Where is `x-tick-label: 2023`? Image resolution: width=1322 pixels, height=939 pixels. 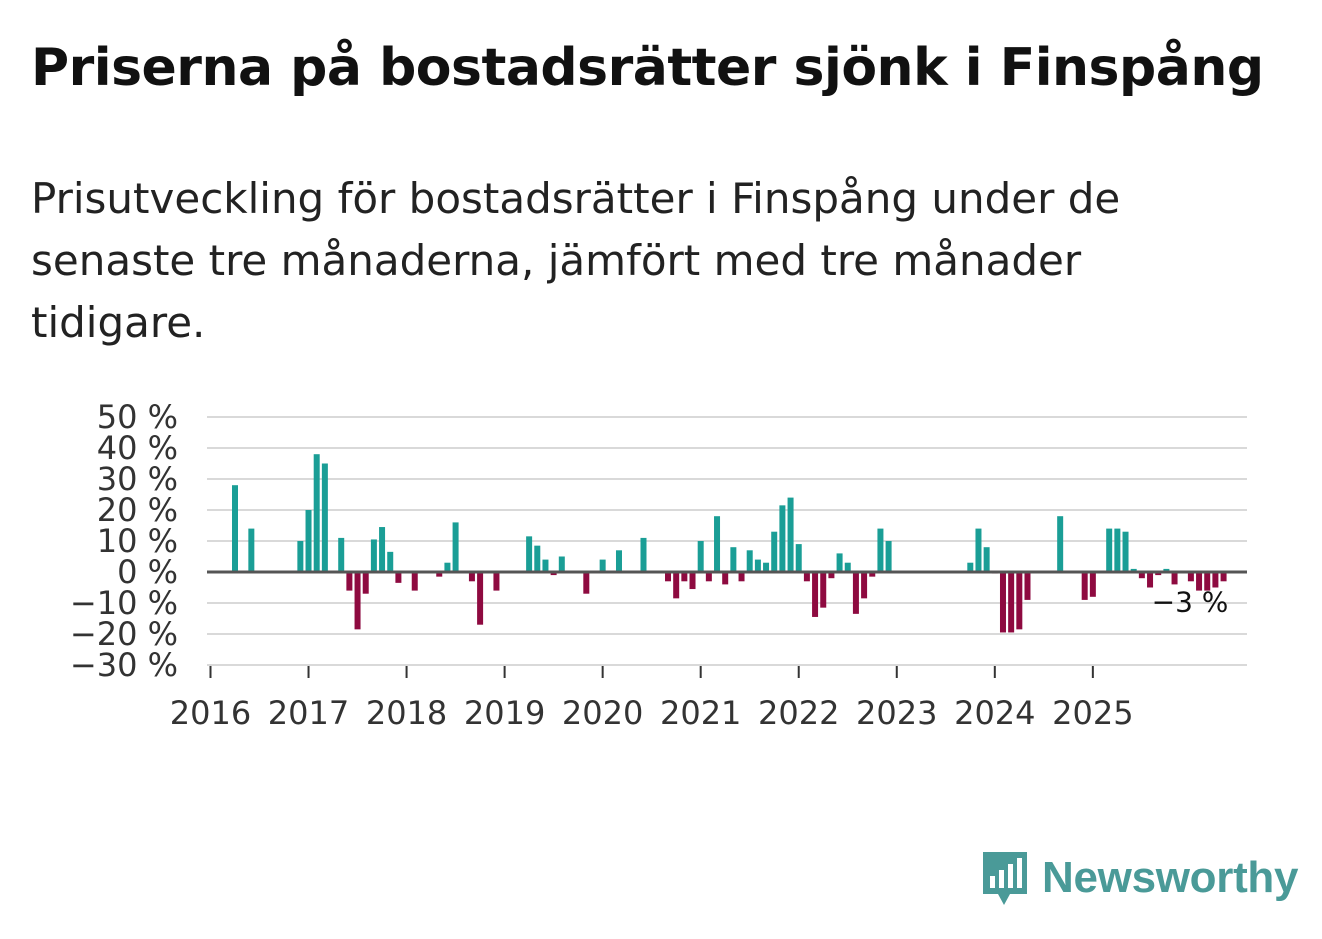
x-tick-label: 2023 is located at coordinates (896, 713).